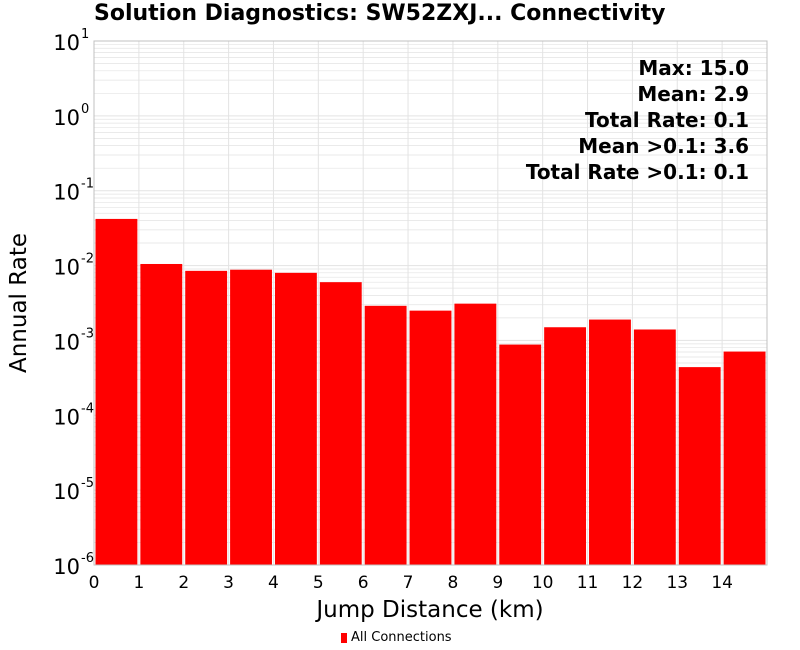 This screenshot has height=650, width=800. I want to click on x-tick-9: 9, so click(497, 583).